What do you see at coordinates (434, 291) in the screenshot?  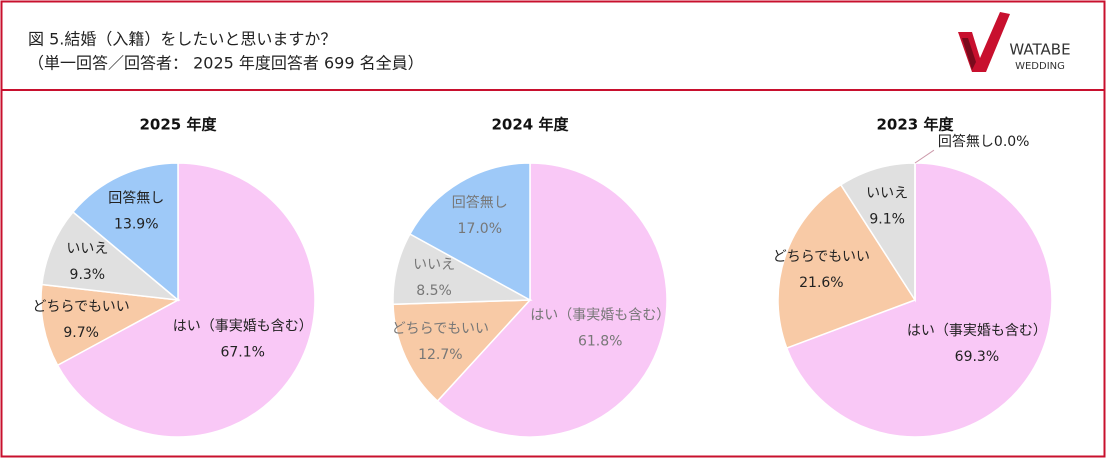 I see `value-label: 8.5%` at bounding box center [434, 291].